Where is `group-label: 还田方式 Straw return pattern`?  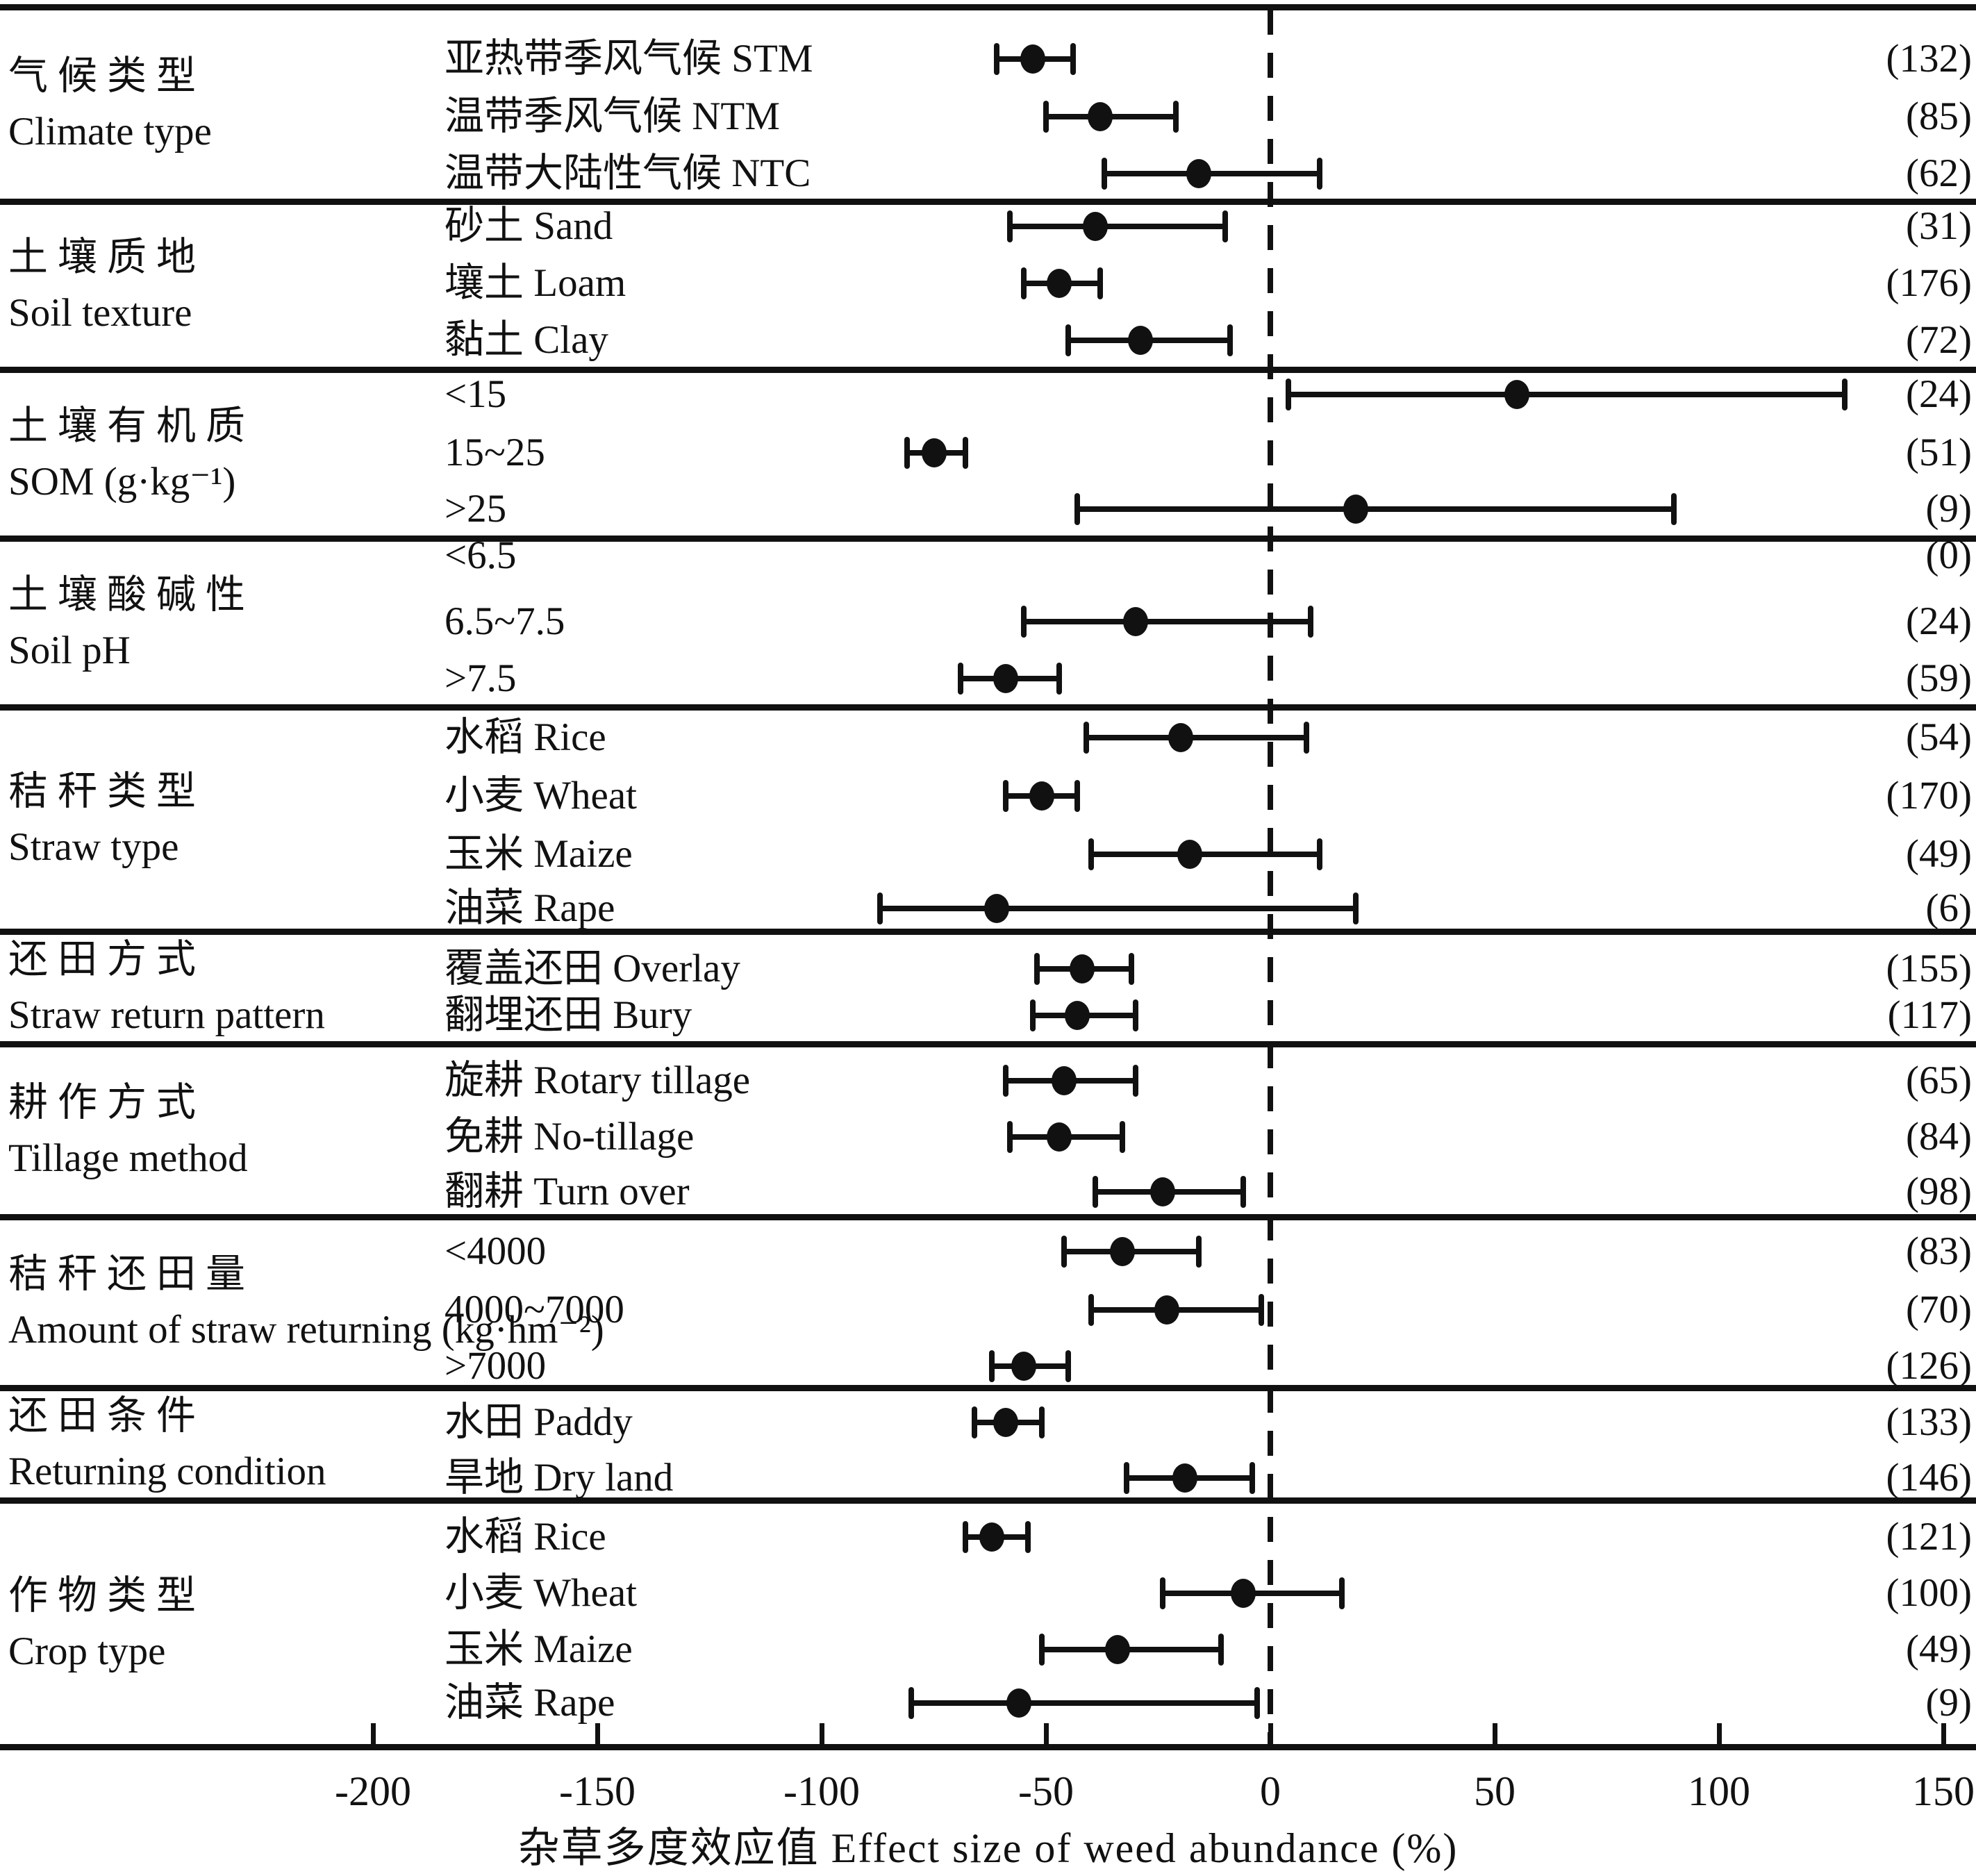 group-label: 还田方式 Straw return pattern is located at coordinates (383, 987).